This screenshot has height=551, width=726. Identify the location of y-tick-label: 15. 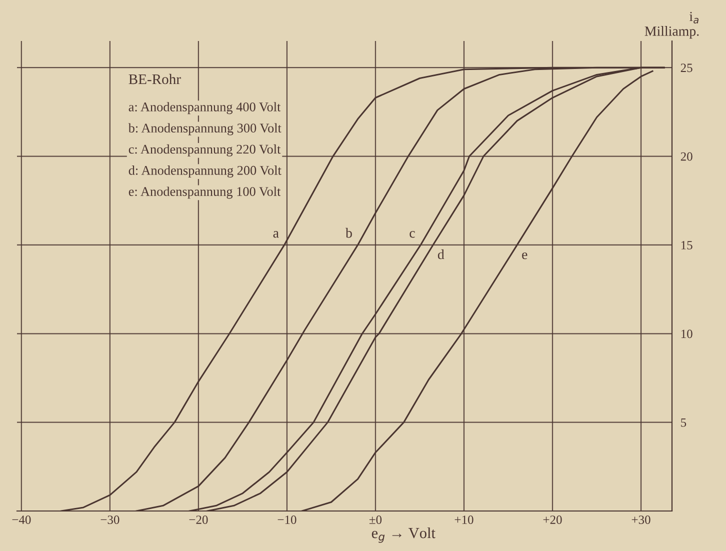
(686, 245).